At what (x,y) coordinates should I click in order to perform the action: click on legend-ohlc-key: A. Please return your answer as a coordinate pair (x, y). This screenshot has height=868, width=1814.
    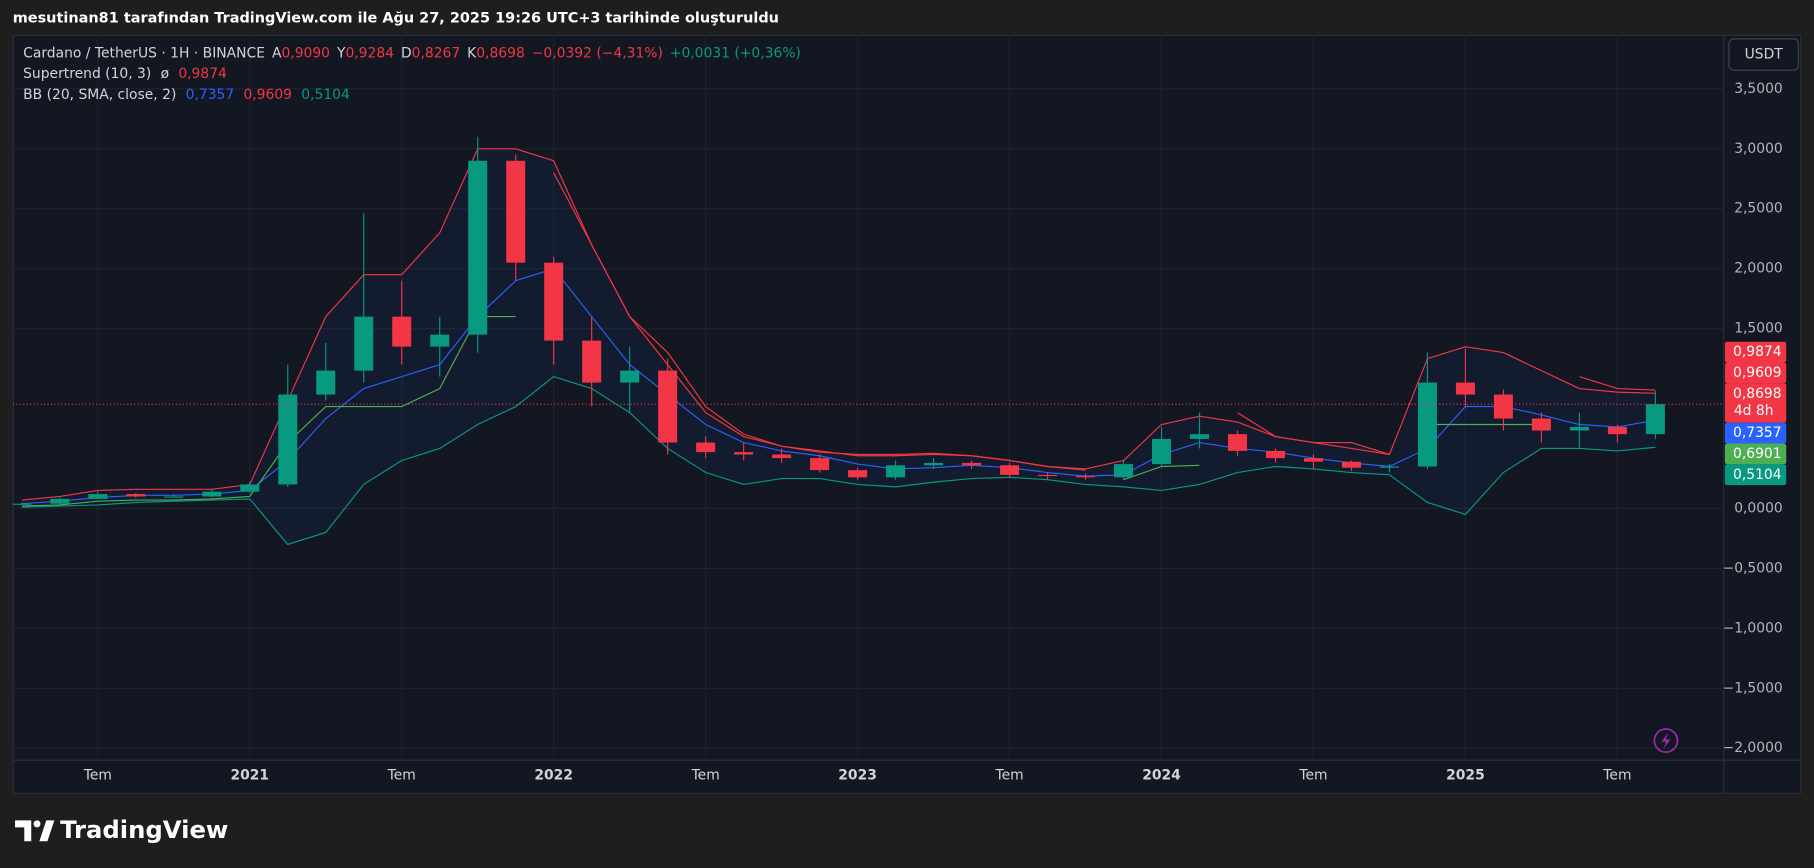
    Looking at the image, I should click on (277, 53).